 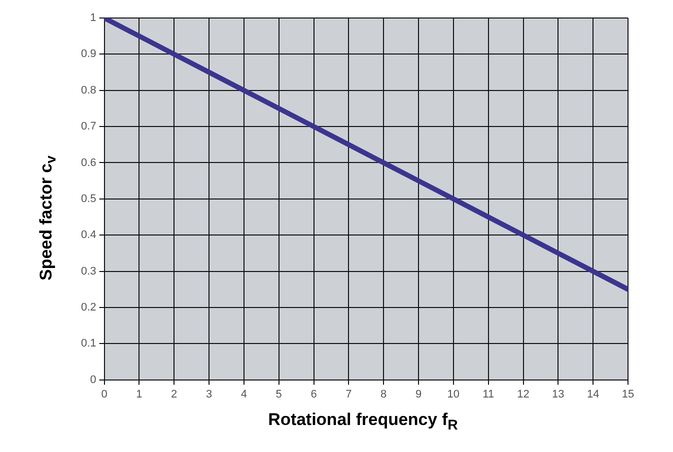 What do you see at coordinates (88, 126) in the screenshot?
I see `y-tick-label: 0.7` at bounding box center [88, 126].